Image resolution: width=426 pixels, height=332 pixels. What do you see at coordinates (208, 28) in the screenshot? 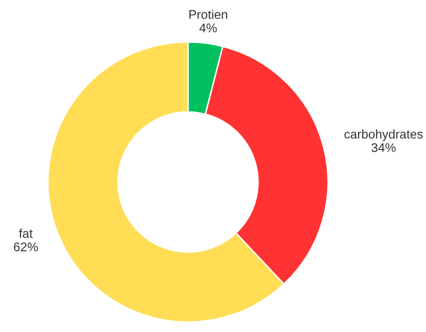
I see `data-label: 4%` at bounding box center [208, 28].